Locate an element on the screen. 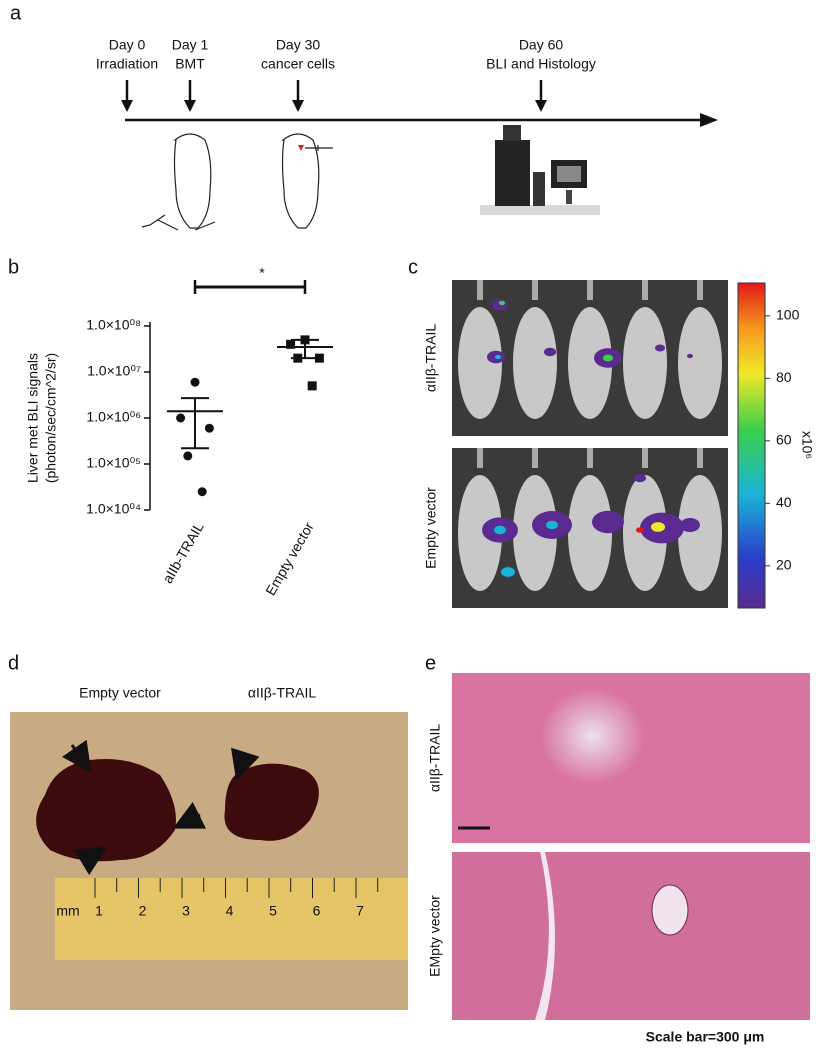  mice-drawings is located at coordinates (237, 182).